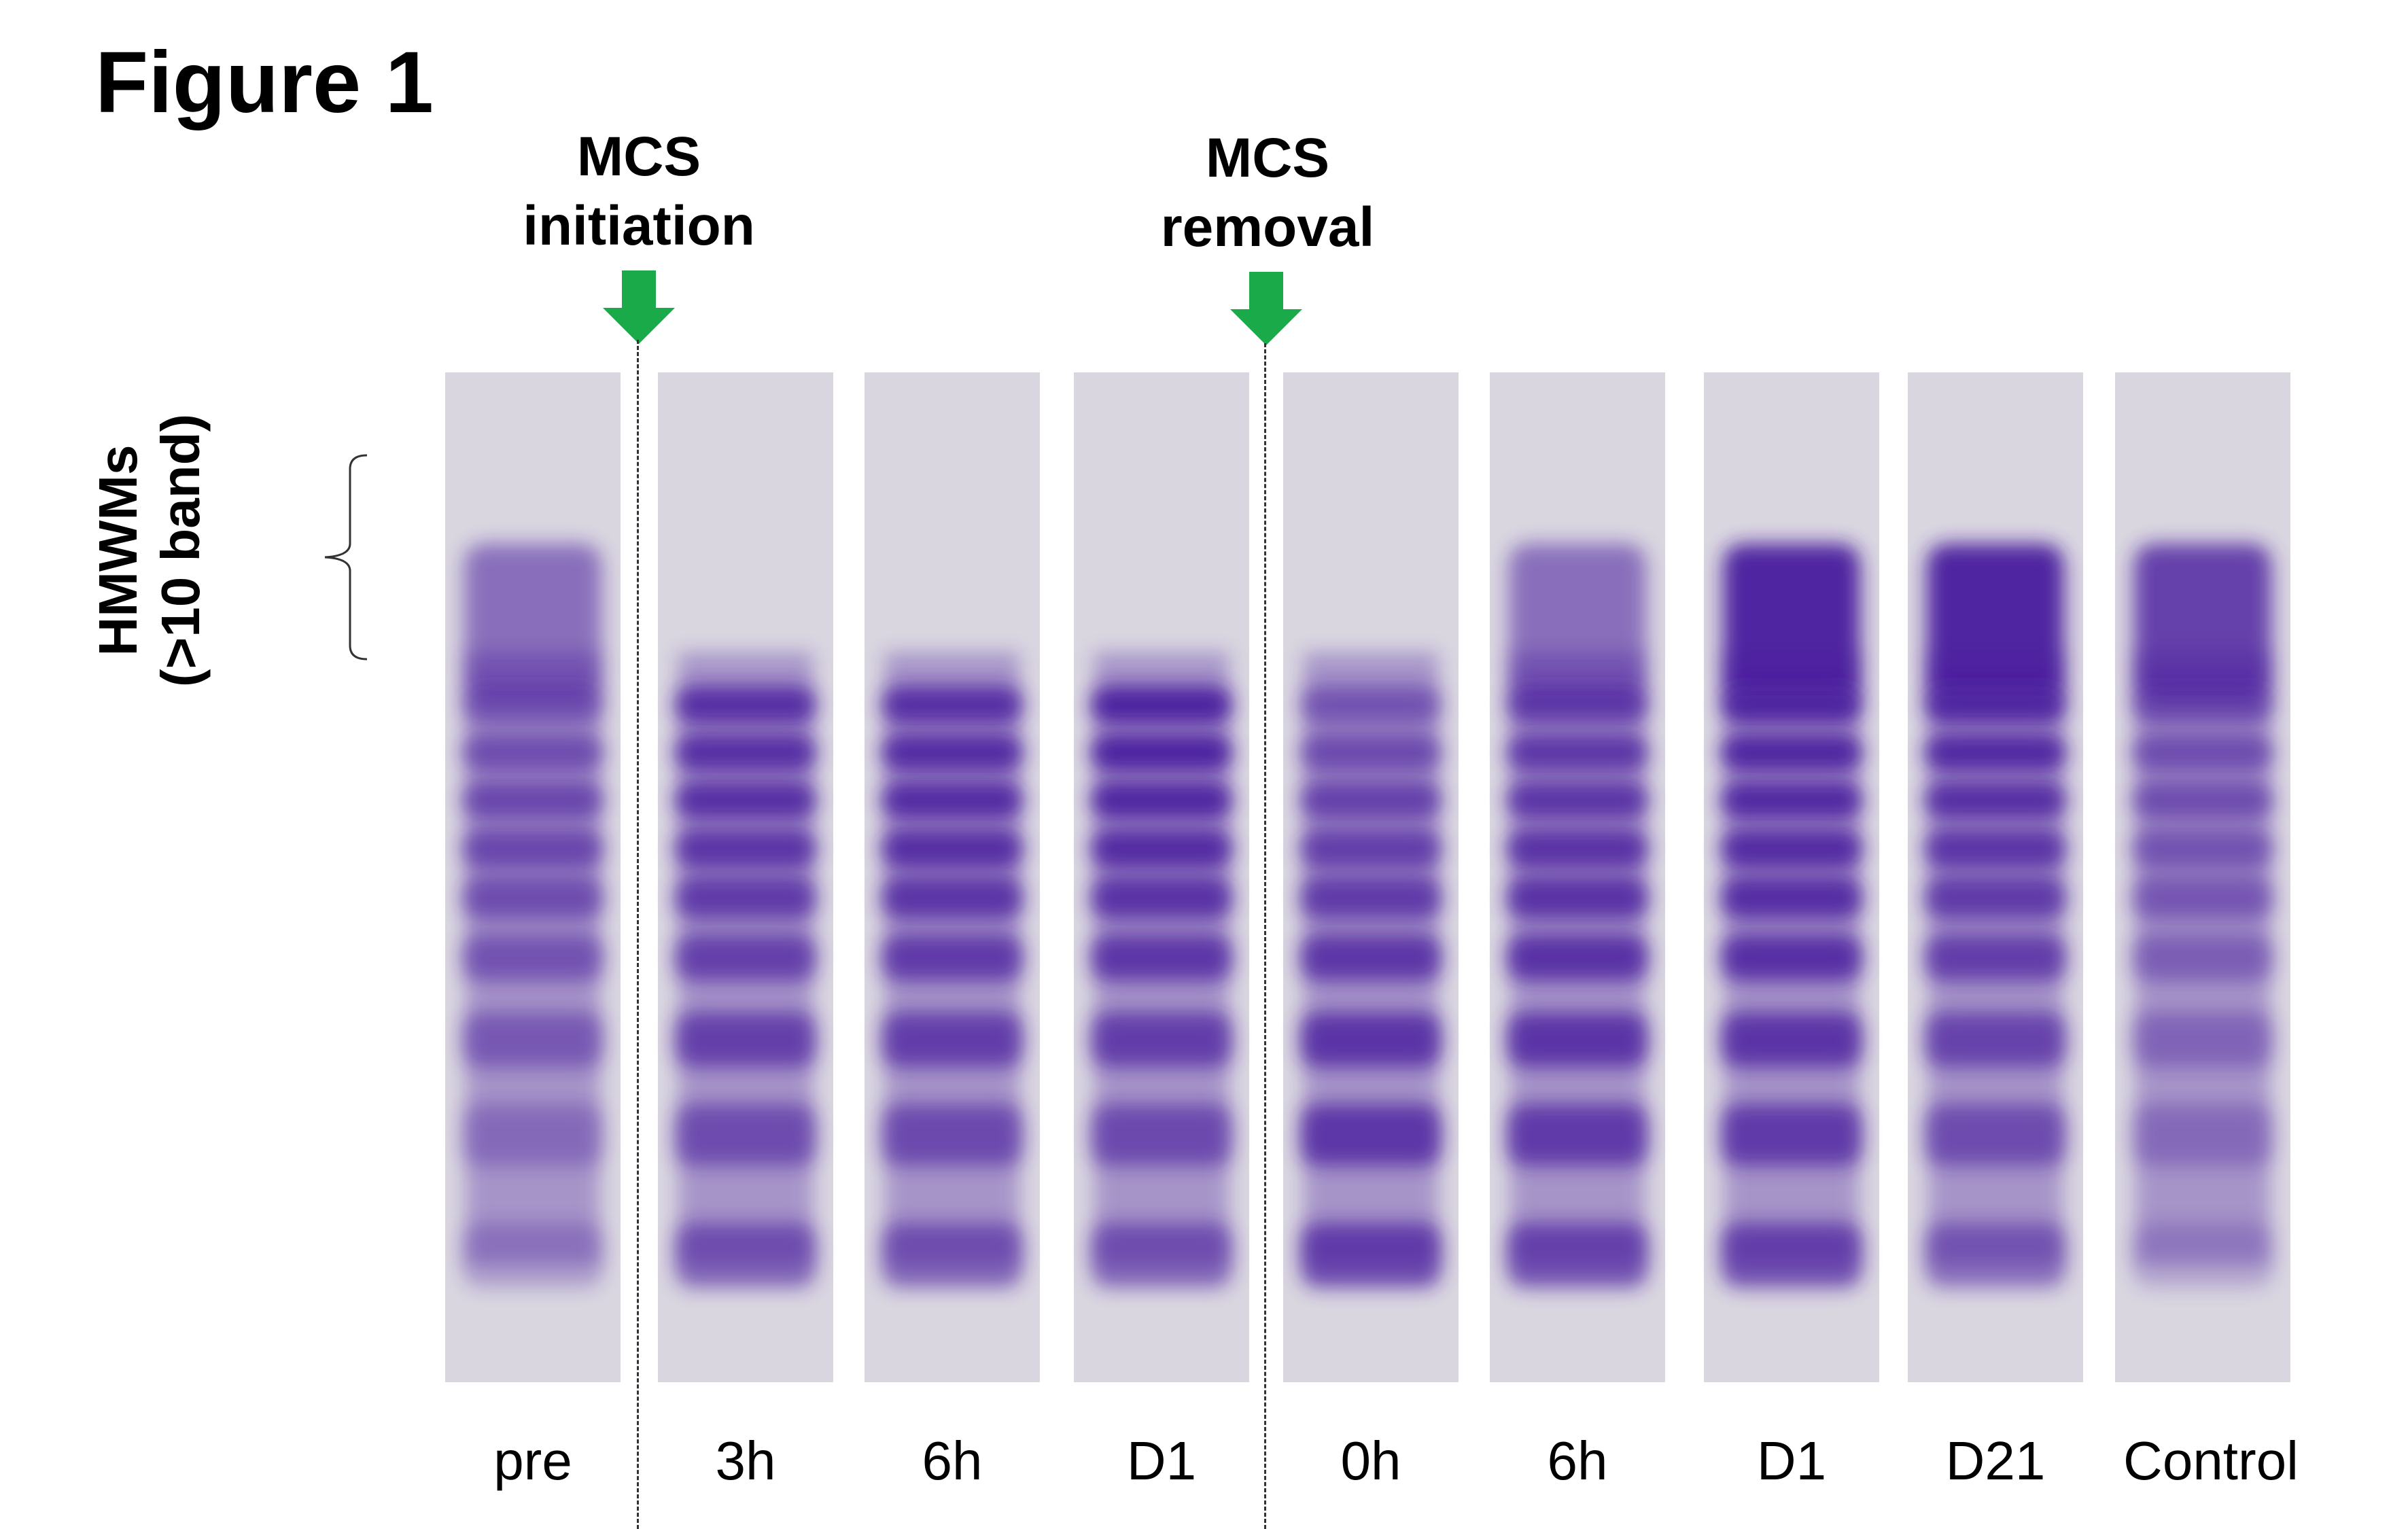 This screenshot has width=2408, height=1529. What do you see at coordinates (639, 191) in the screenshot?
I see `mcs-initiation-label: MCS initiation` at bounding box center [639, 191].